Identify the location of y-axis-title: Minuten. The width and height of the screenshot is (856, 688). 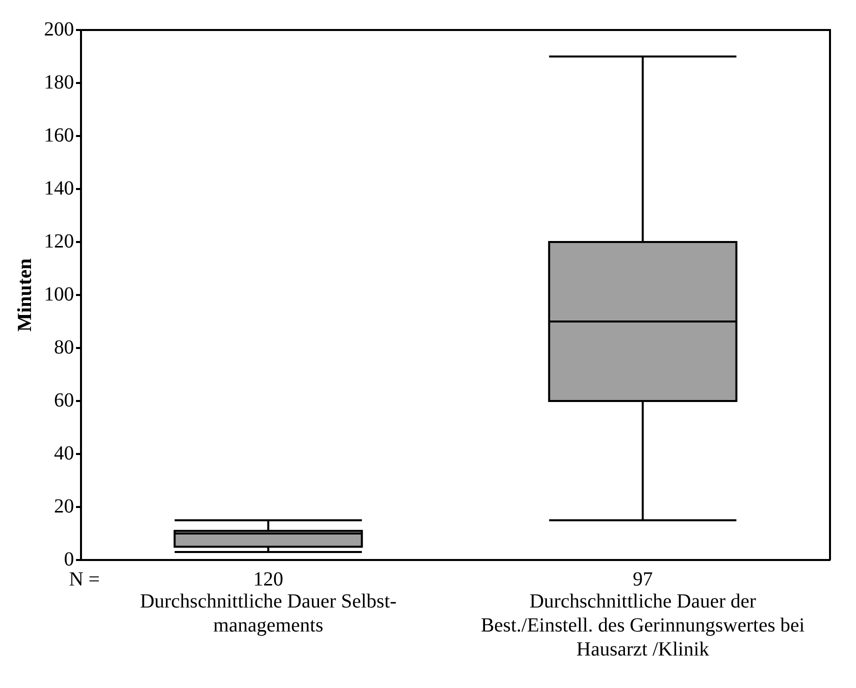
(25, 295).